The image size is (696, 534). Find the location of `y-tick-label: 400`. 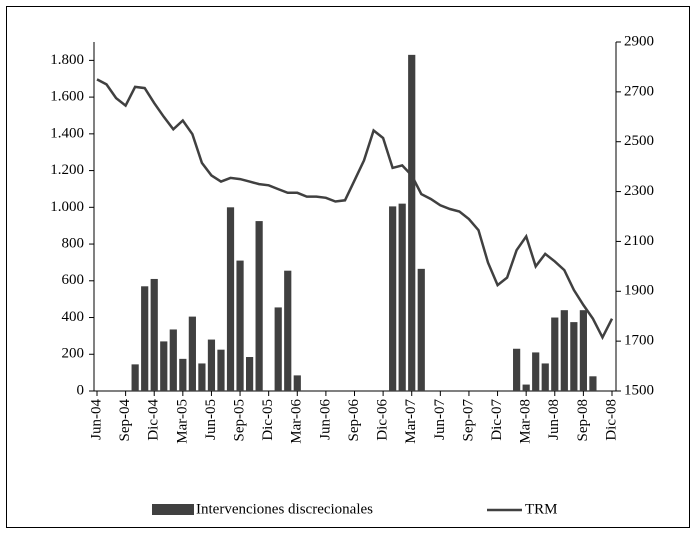

y-tick-label: 400 is located at coordinates (73, 317).